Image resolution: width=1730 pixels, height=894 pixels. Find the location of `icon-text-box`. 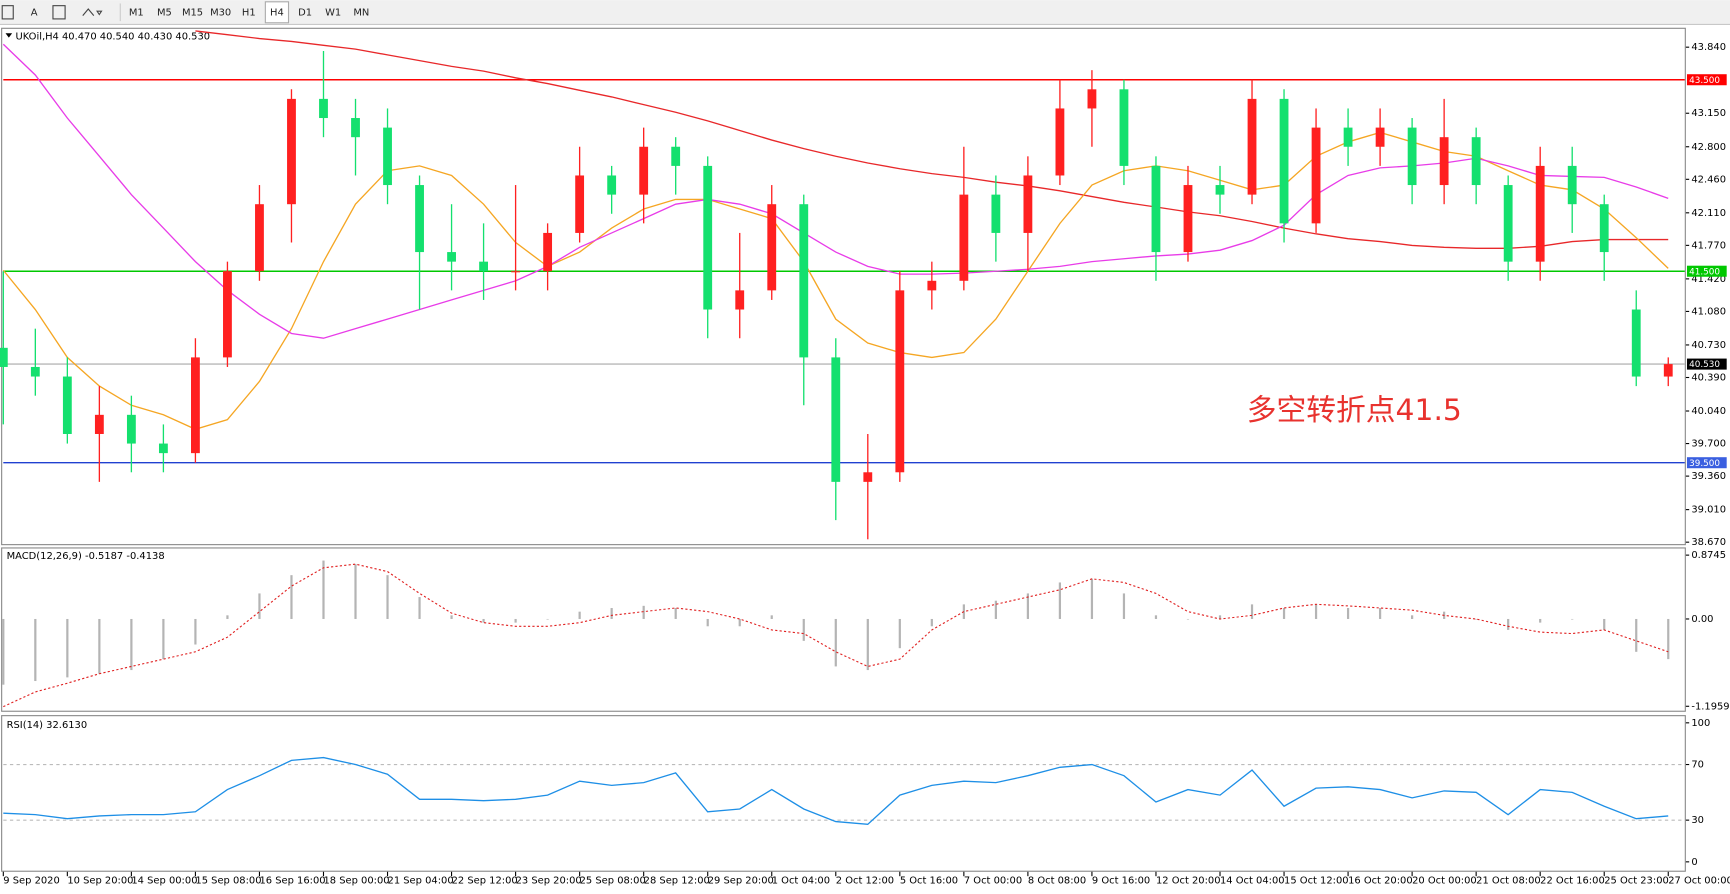

icon-text-box is located at coordinates (59, 12).